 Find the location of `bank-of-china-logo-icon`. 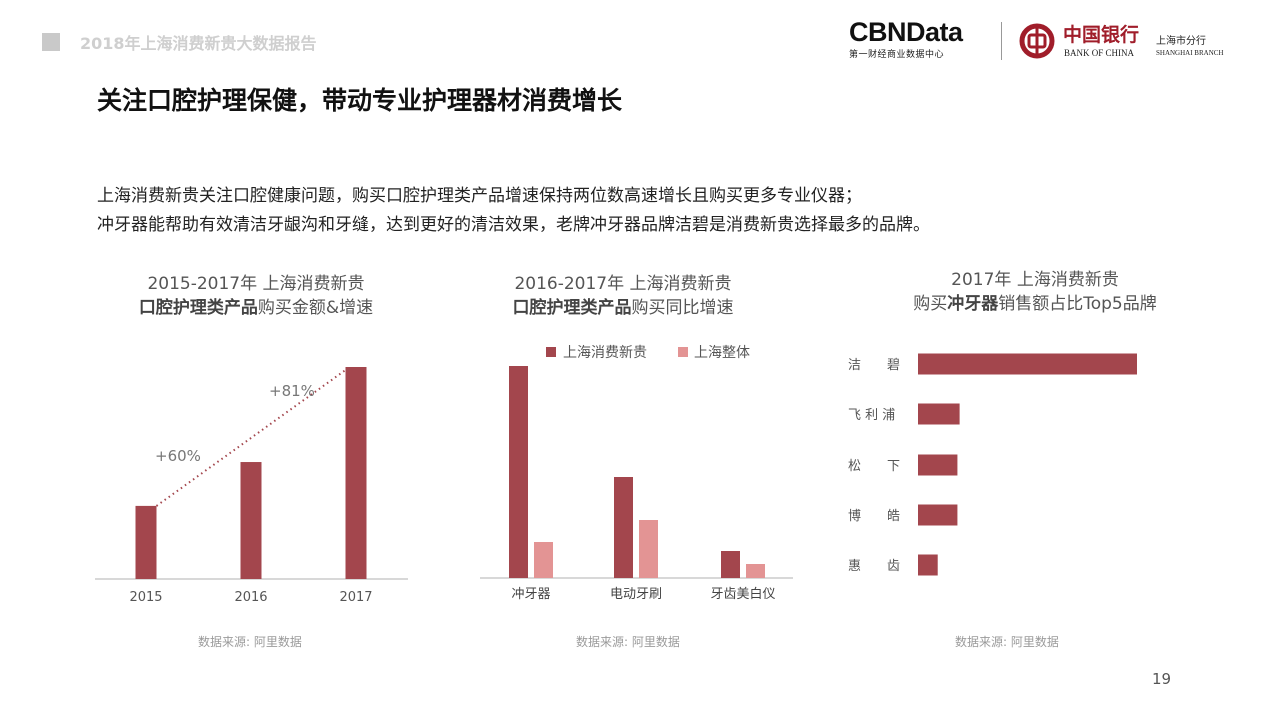

bank-of-china-logo-icon is located at coordinates (1037, 41).